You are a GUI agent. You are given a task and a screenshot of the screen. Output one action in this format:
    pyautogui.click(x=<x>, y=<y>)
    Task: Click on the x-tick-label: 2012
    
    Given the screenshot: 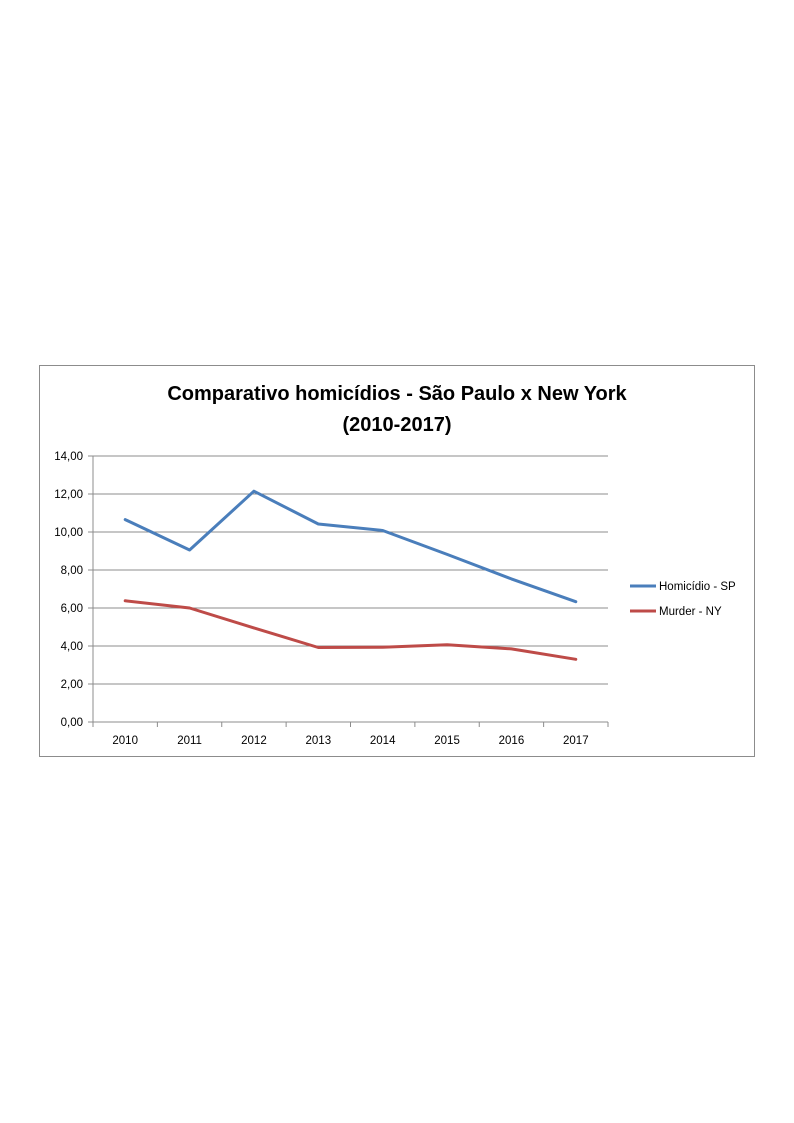 What is the action you would take?
    pyautogui.click(x=254, y=741)
    